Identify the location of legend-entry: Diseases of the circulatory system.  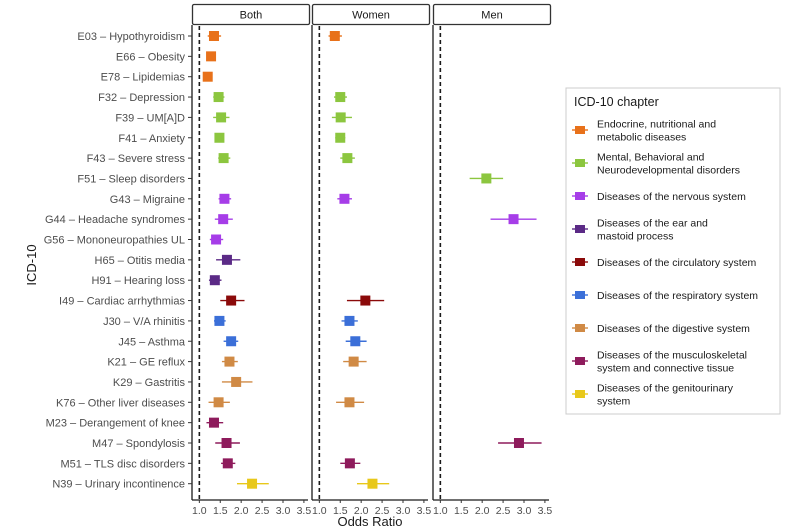
(664, 263).